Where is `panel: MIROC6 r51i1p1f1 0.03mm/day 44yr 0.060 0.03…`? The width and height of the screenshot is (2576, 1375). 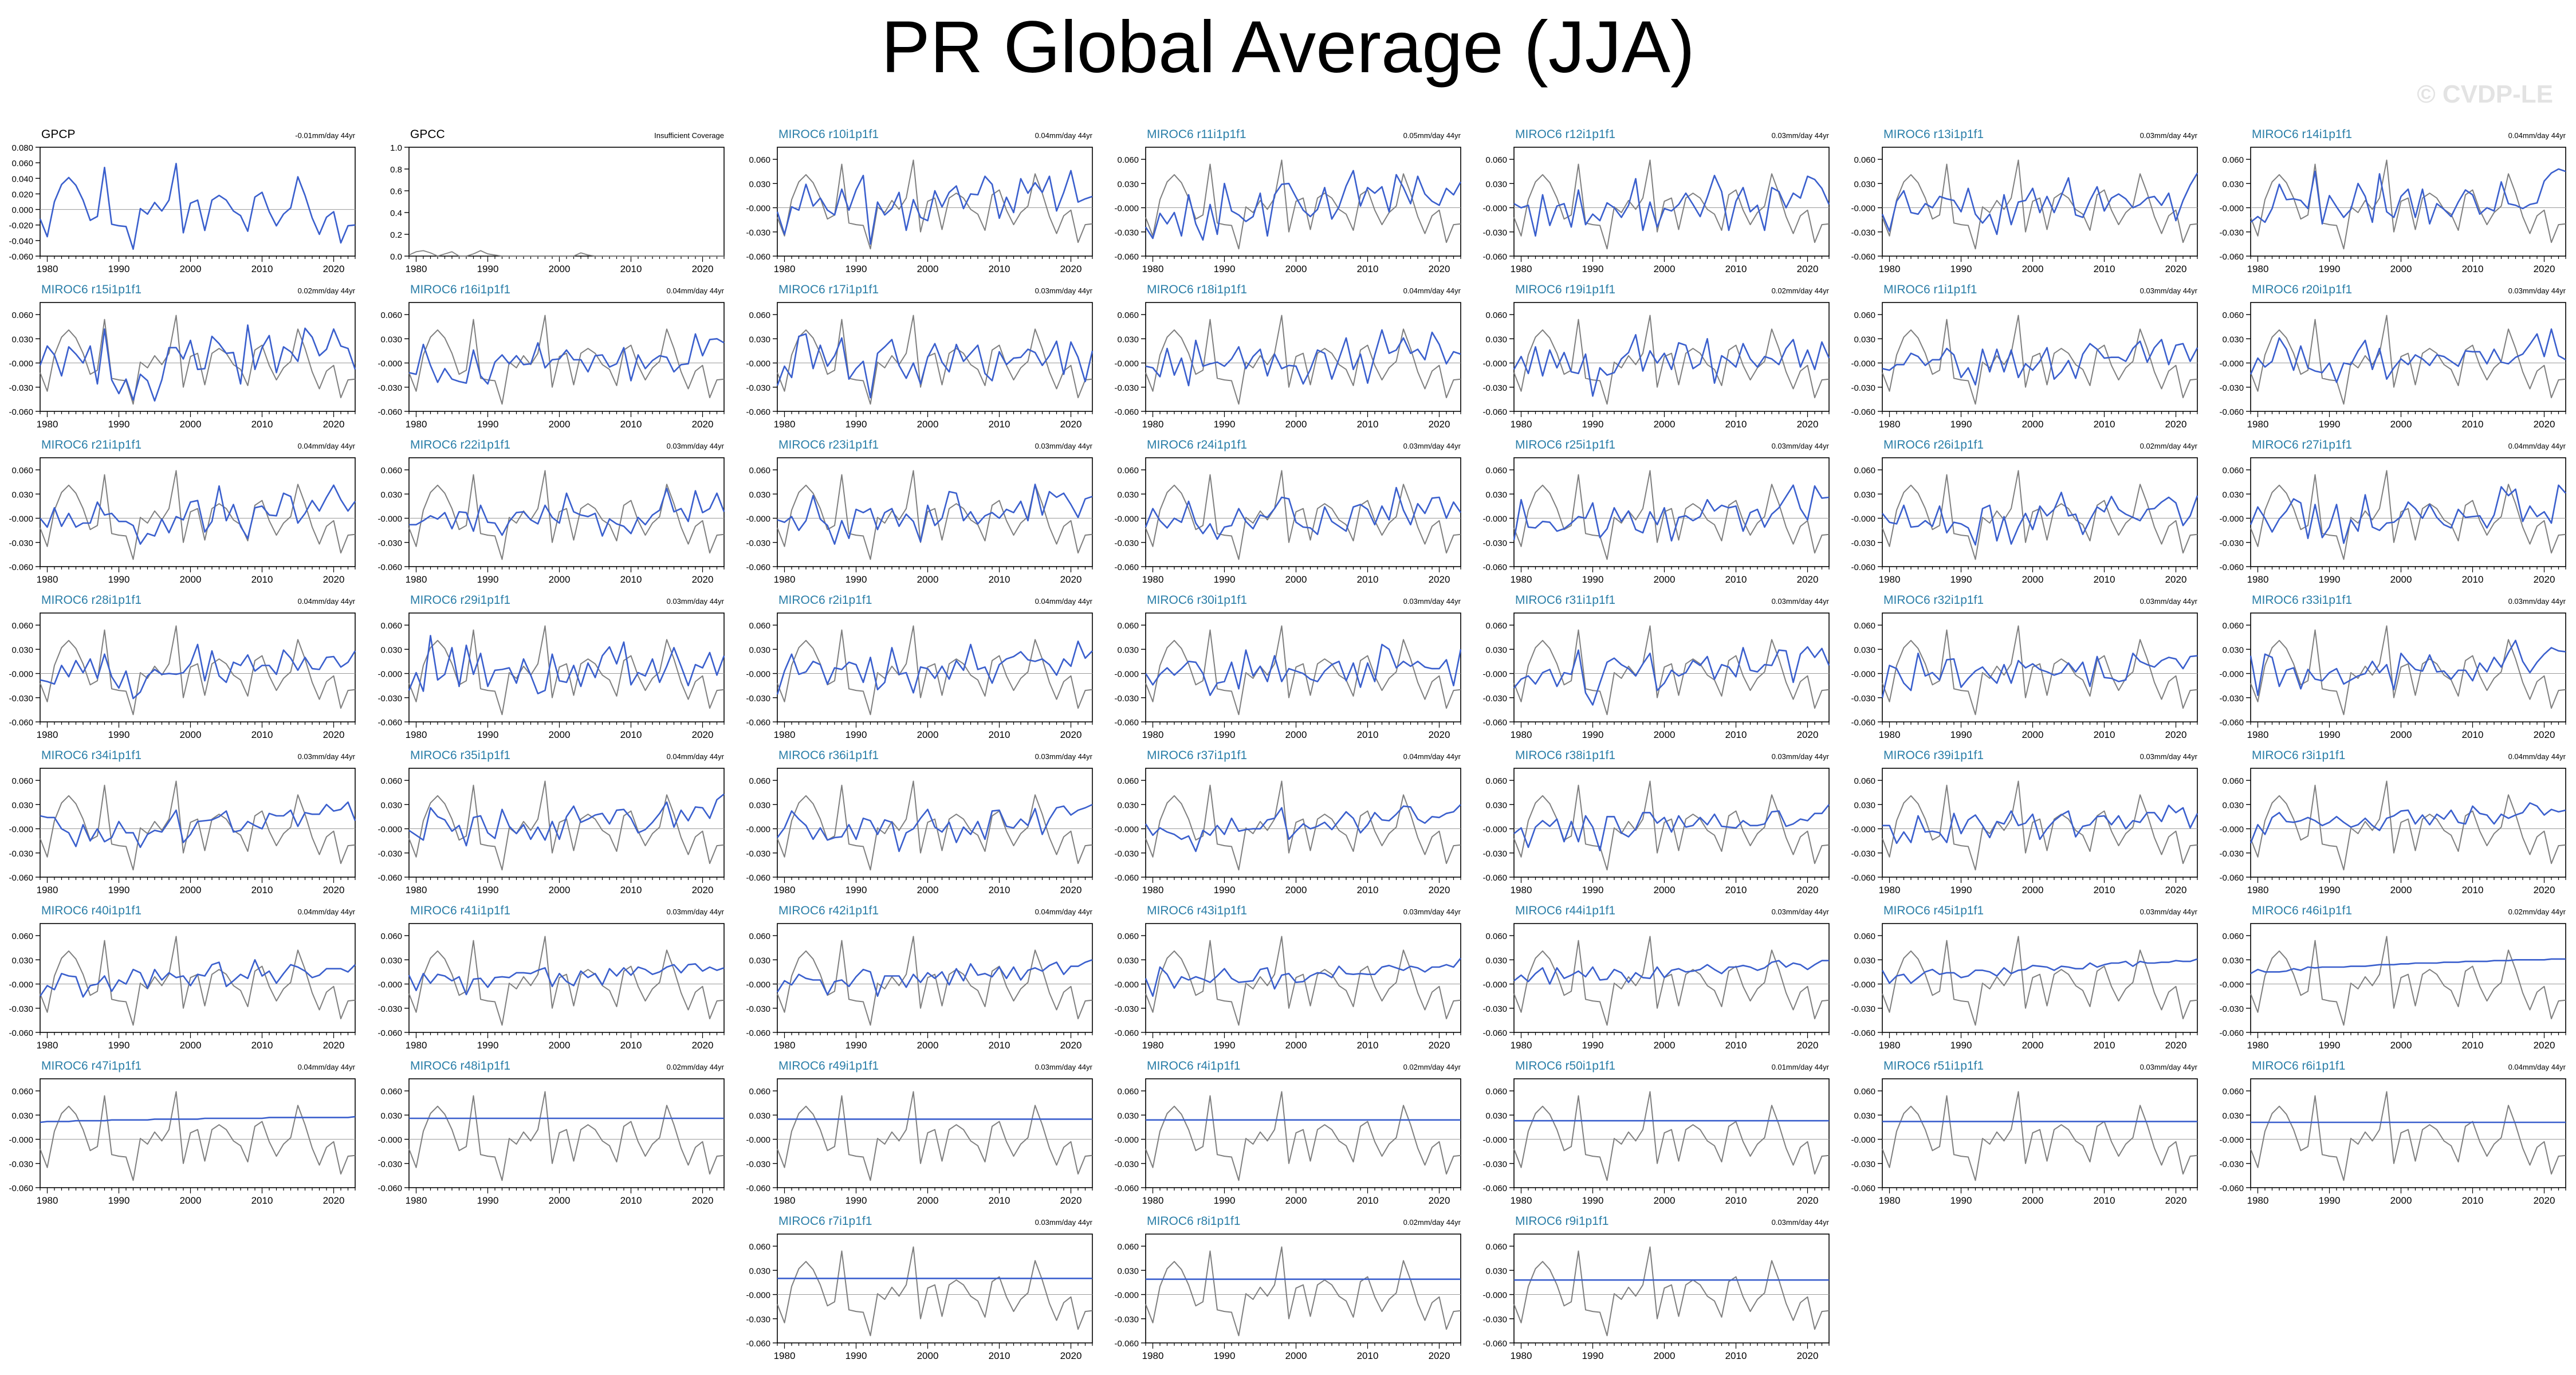 panel: MIROC6 r51i1p1f1 0.03mm/day 44yr 0.060 0.03… is located at coordinates (2024, 1132).